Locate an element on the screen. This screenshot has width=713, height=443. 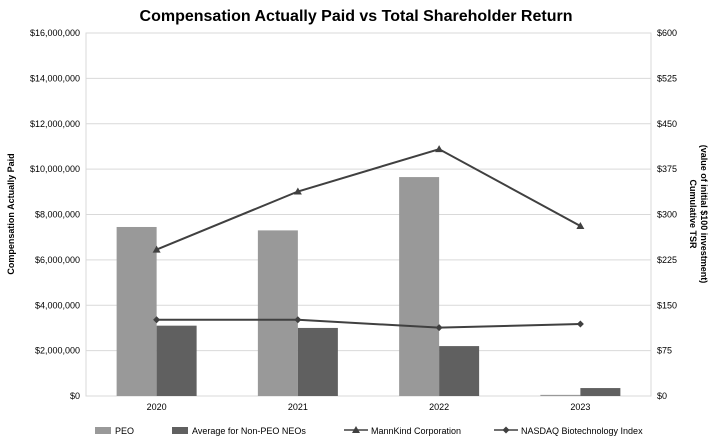
y2-tick-label: $150 is located at coordinates (667, 305).